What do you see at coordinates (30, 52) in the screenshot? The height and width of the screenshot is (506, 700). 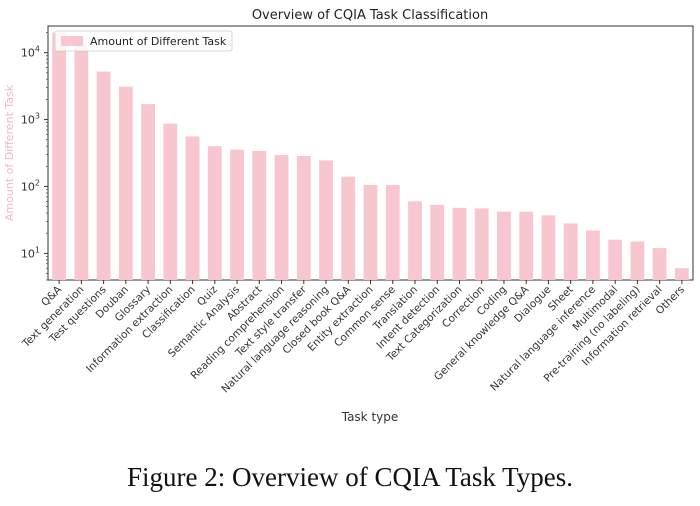 I see `y-tick-label: 10⁴` at bounding box center [30, 52].